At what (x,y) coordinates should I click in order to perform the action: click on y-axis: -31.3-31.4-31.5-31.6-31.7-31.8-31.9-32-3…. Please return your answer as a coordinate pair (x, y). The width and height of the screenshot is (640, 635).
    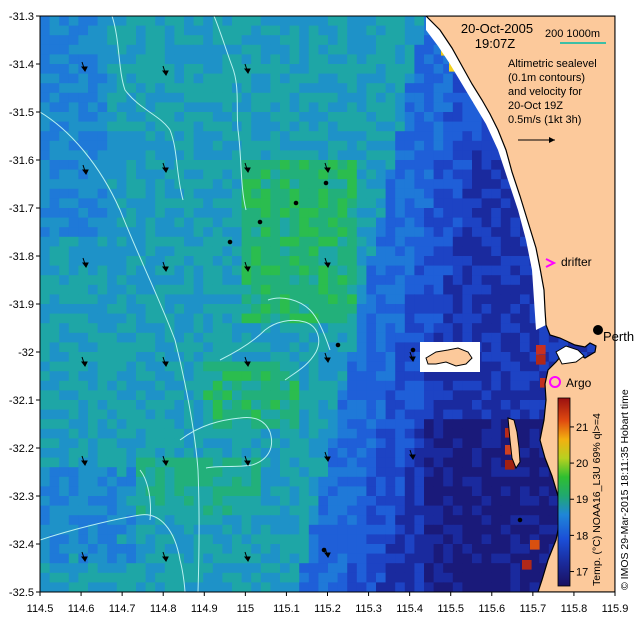
    Looking at the image, I should click on (24, 305).